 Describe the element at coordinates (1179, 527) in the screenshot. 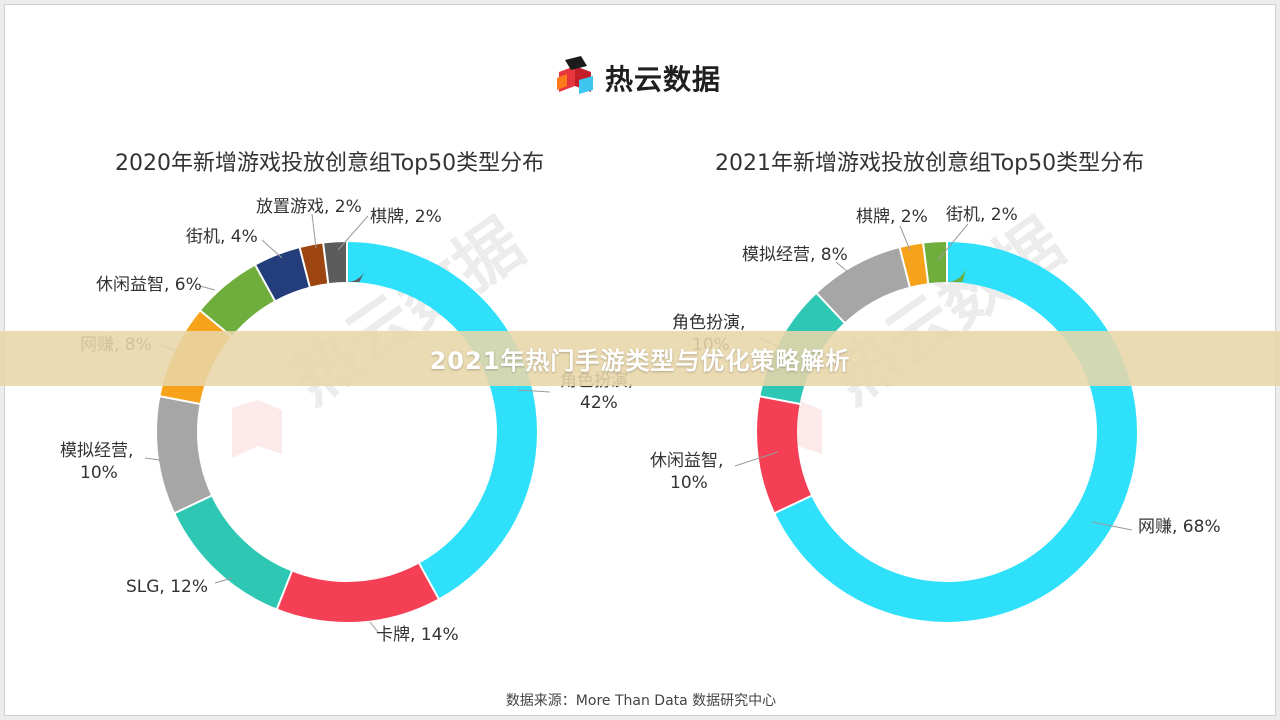

I see `slice-label: 网赚, 68%` at that location.